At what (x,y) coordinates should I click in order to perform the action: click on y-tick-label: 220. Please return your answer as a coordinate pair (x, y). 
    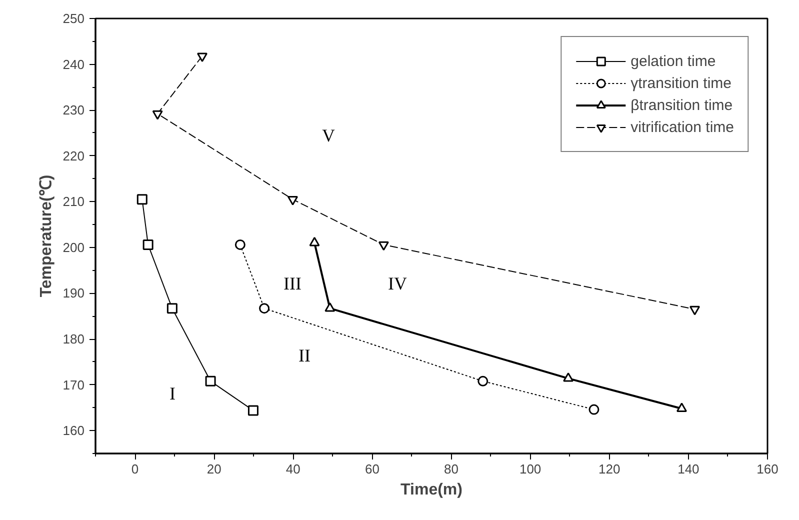
    Looking at the image, I should click on (73, 156).